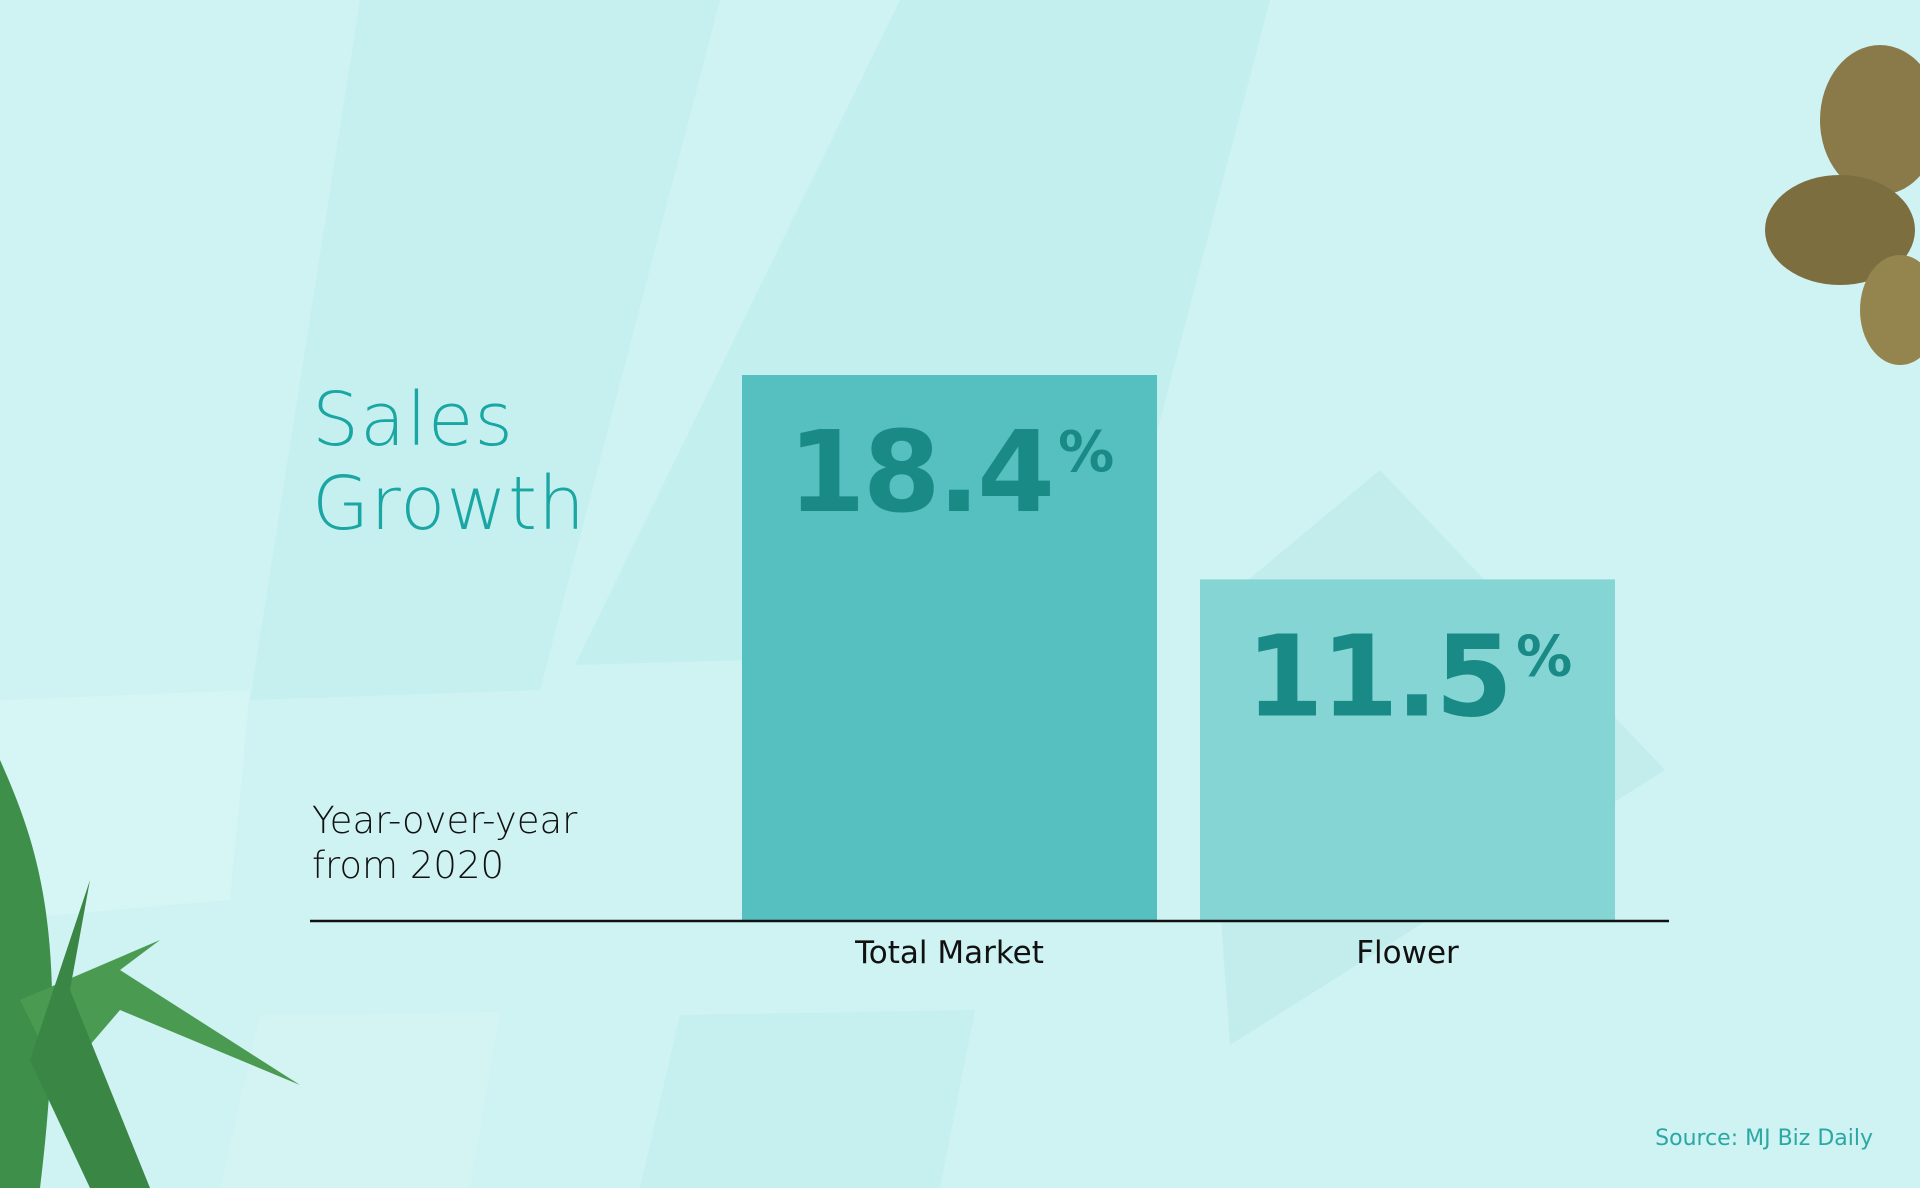 This screenshot has height=1188, width=1920. Describe the element at coordinates (449, 462) in the screenshot. I see `chart-title: Sales Growth` at that location.